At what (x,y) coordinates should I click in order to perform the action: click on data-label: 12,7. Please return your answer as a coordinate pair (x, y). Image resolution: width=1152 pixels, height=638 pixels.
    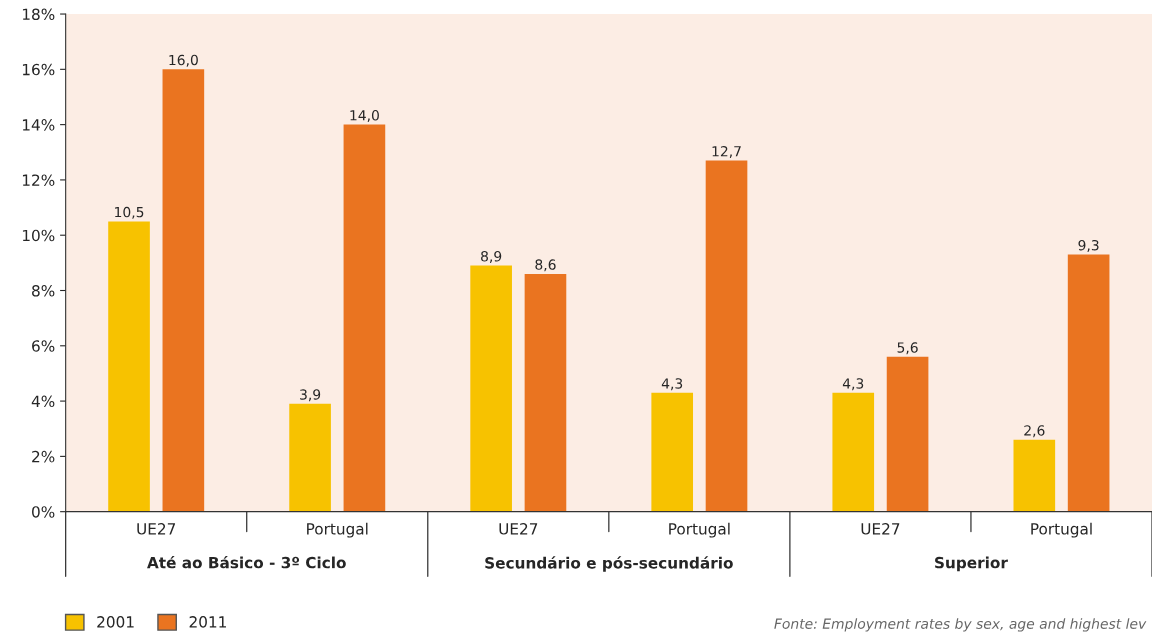
    Looking at the image, I should click on (726, 151).